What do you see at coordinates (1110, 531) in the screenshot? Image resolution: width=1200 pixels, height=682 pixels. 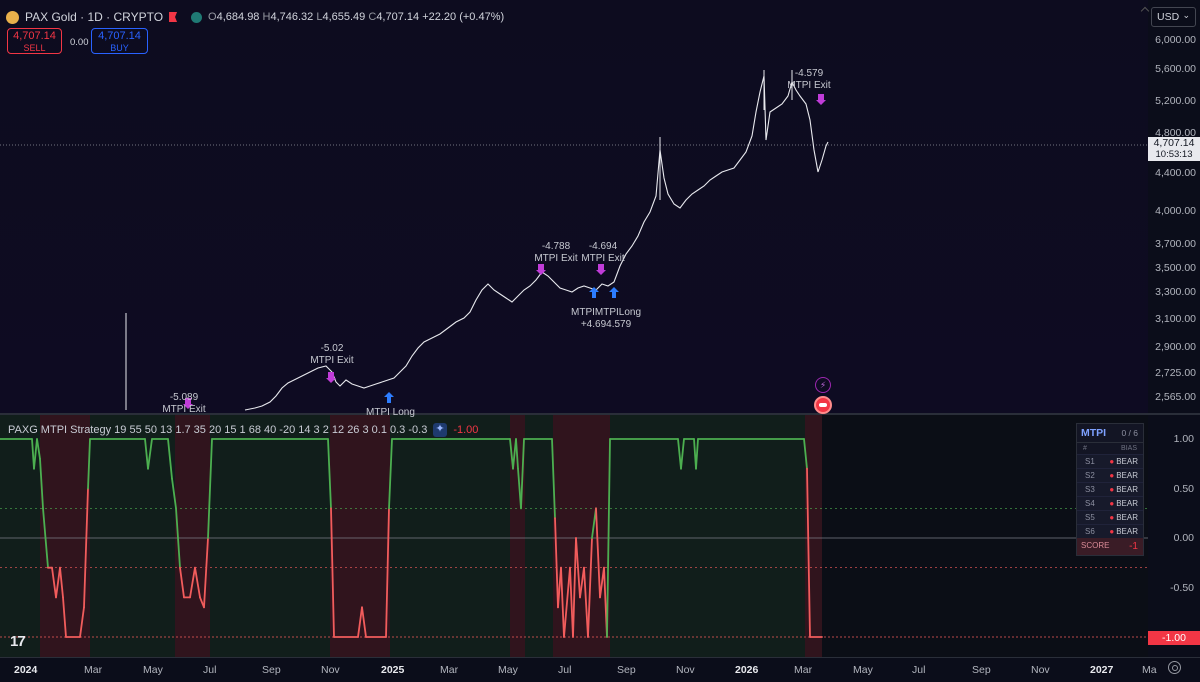 I see `table-row: S6 ● BEAR` at bounding box center [1110, 531].